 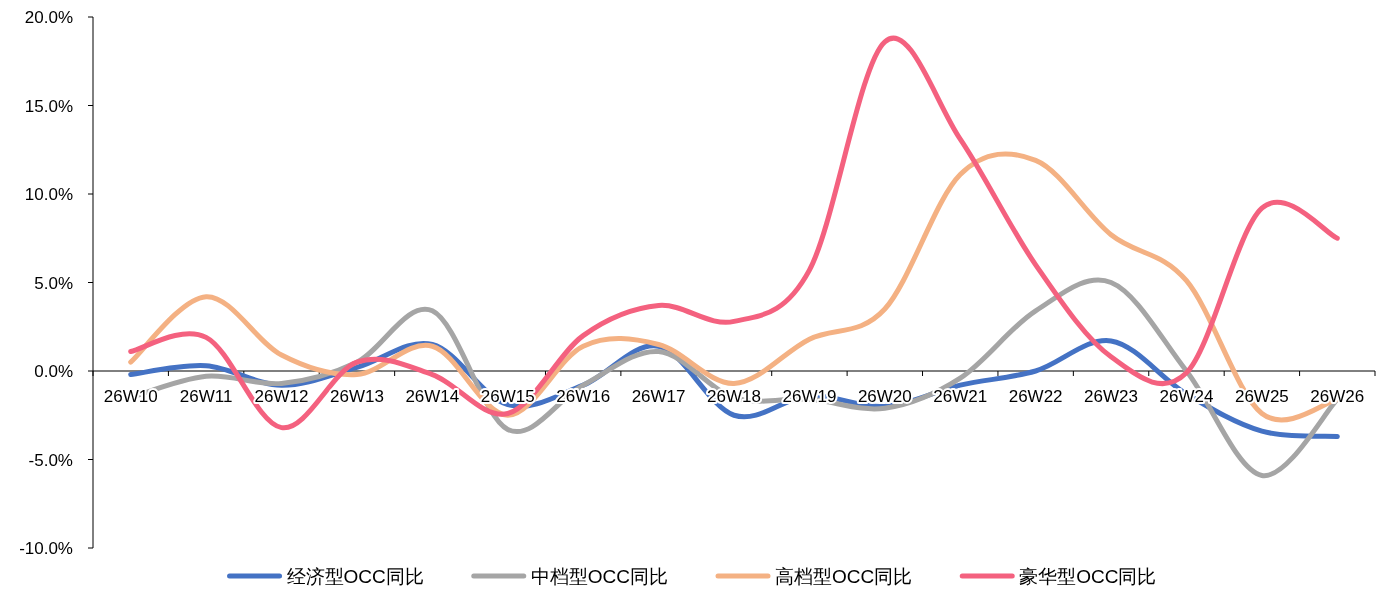 I want to click on y-tick-label: 5.0%, so click(x=53, y=283).